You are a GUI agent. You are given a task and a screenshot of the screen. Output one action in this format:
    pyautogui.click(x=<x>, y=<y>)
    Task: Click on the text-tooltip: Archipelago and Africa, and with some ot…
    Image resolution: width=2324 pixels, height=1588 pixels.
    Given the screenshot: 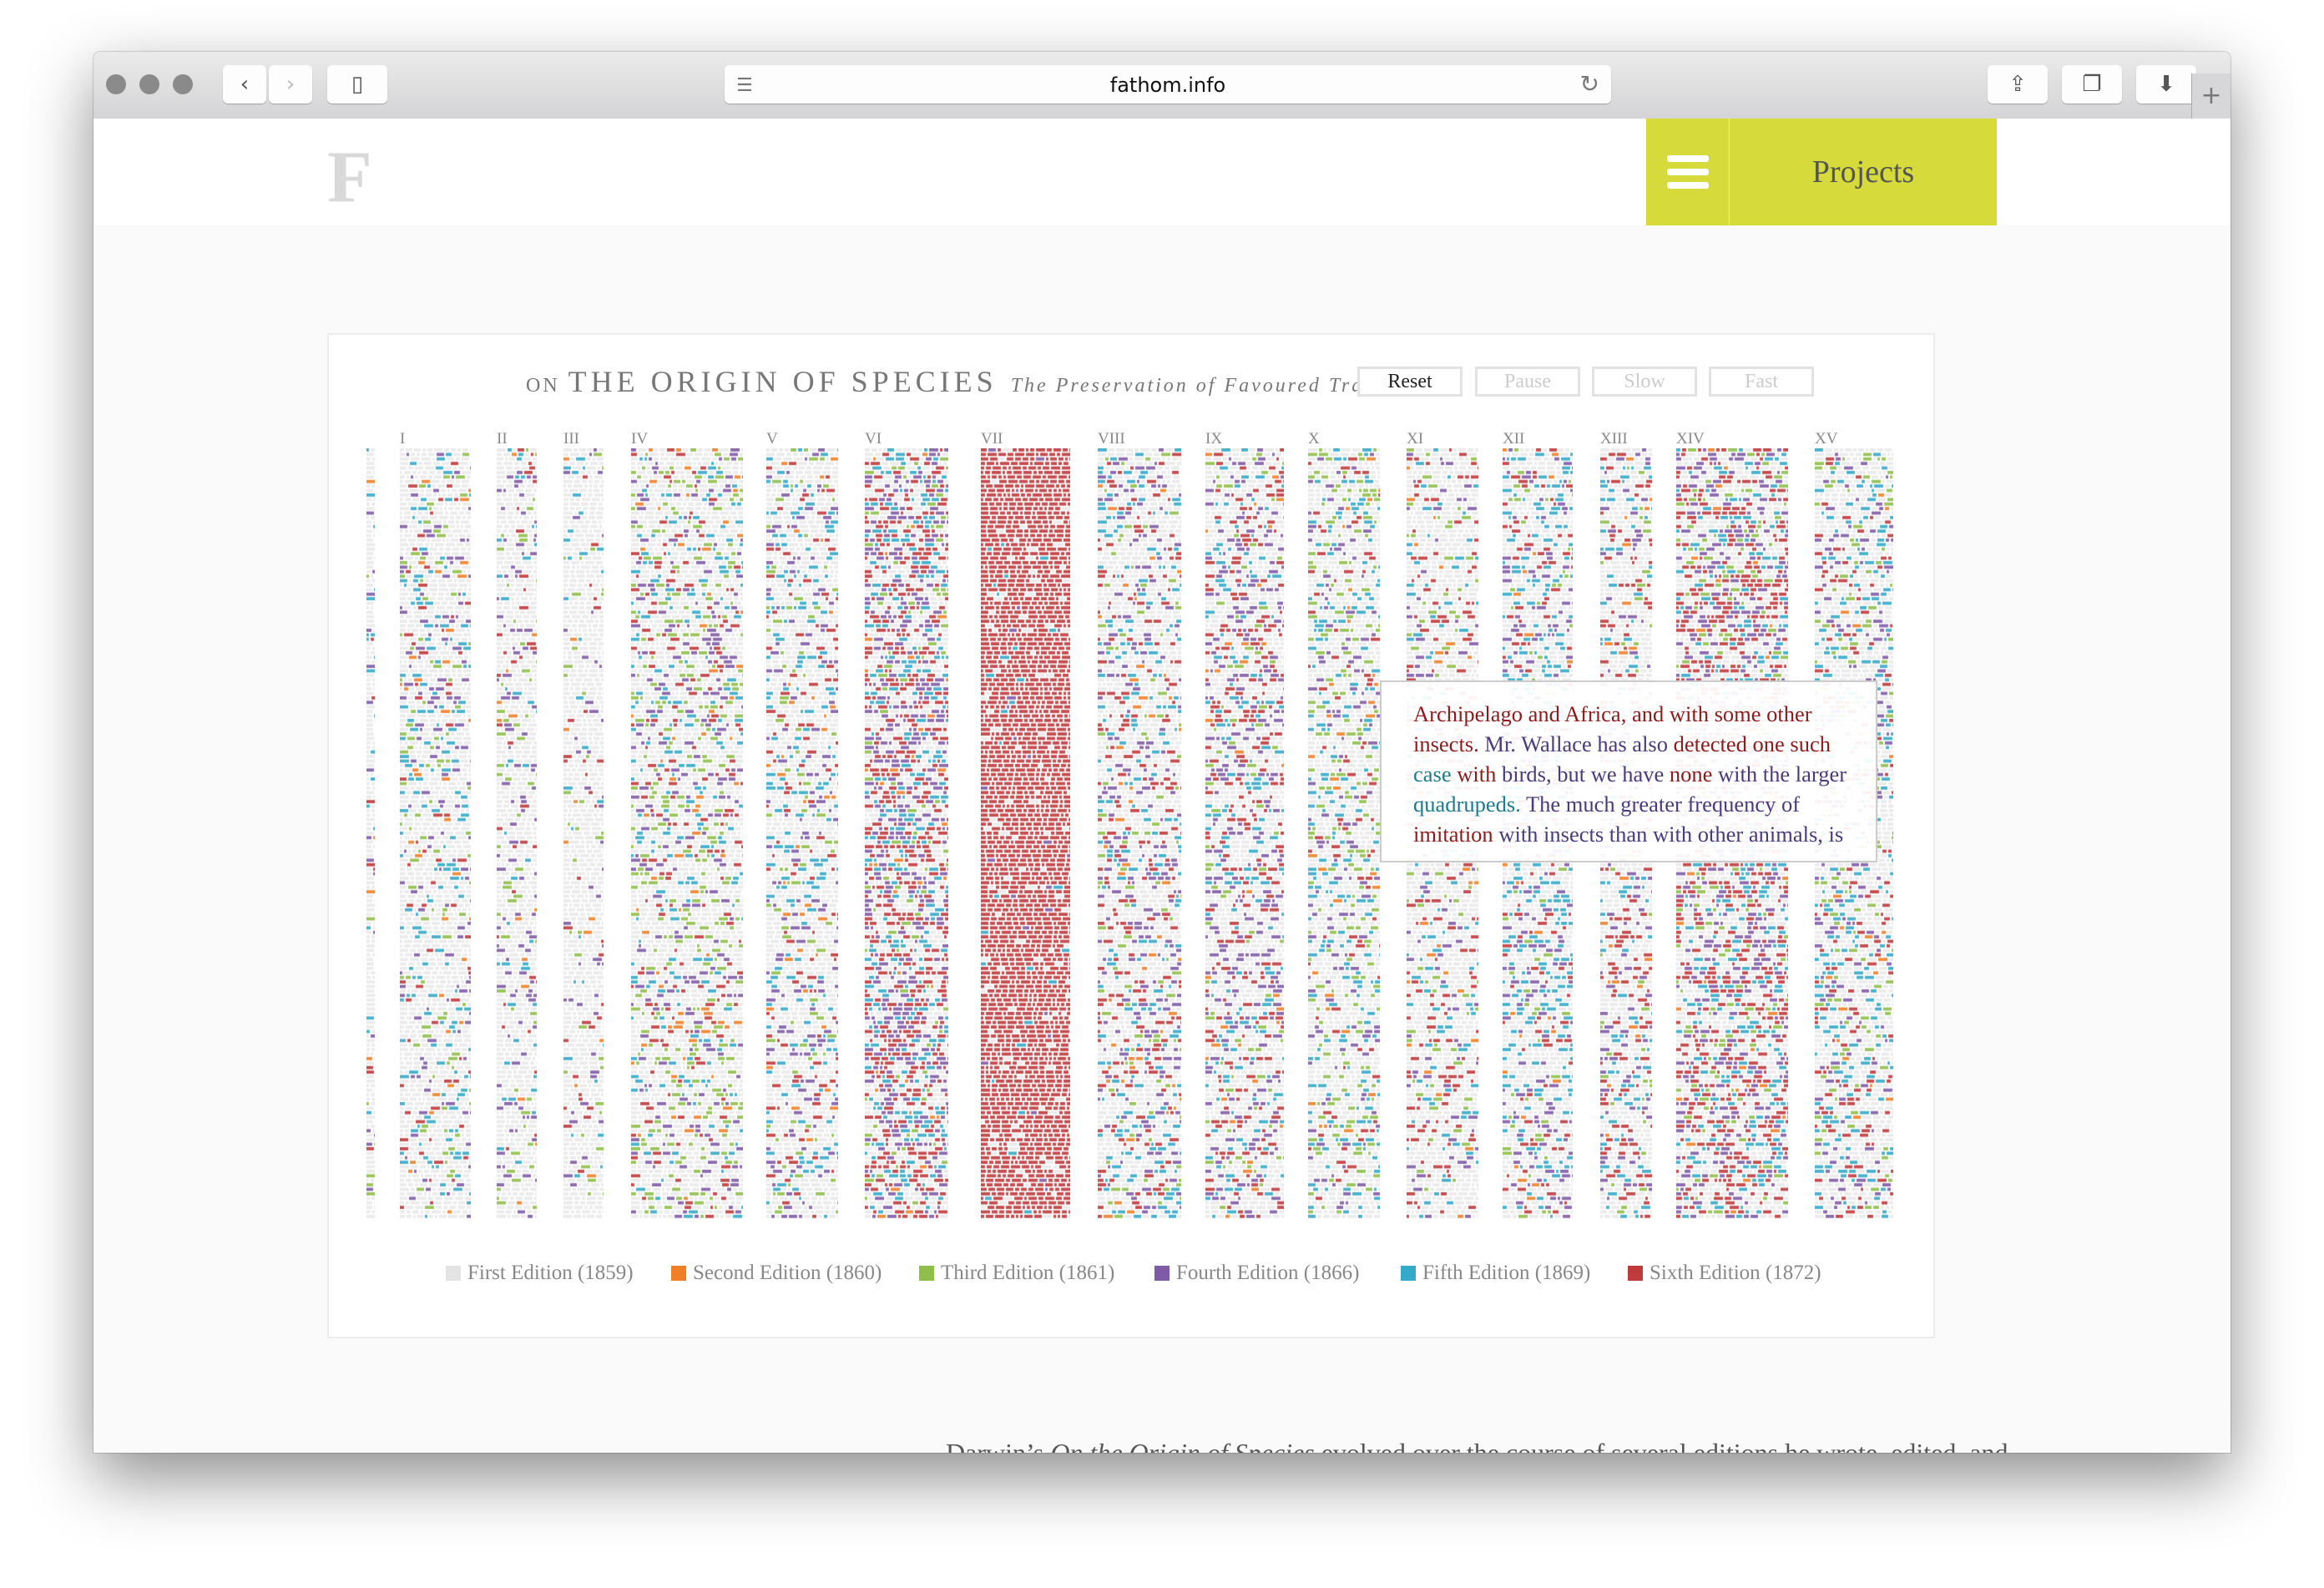 What is the action you would take?
    pyautogui.click(x=1628, y=771)
    